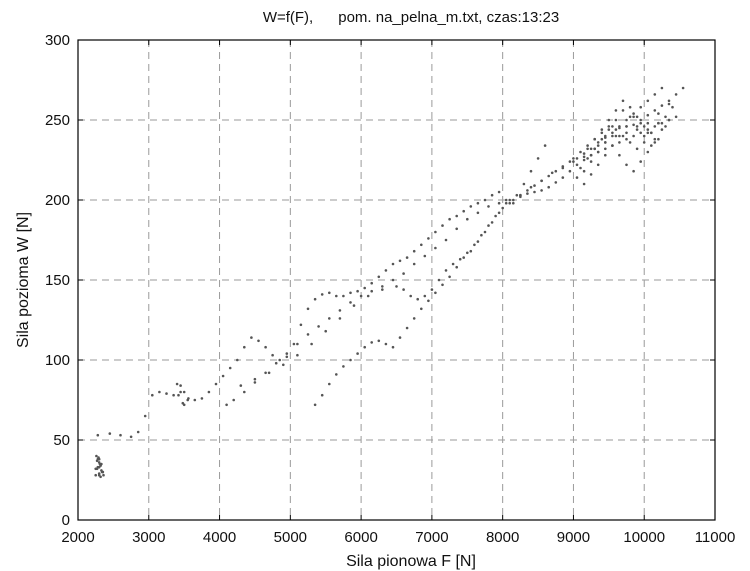 The height and width of the screenshot is (571, 750). I want to click on y-tick-label: 0, so click(66, 520).